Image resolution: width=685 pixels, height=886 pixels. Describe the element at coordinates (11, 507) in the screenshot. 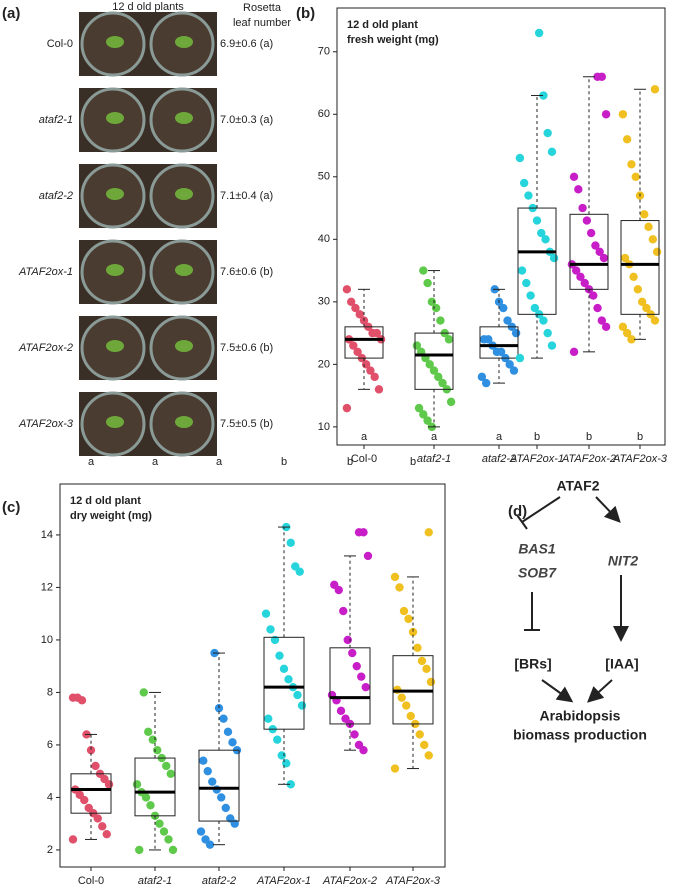

I see `panel-label: (c)` at that location.